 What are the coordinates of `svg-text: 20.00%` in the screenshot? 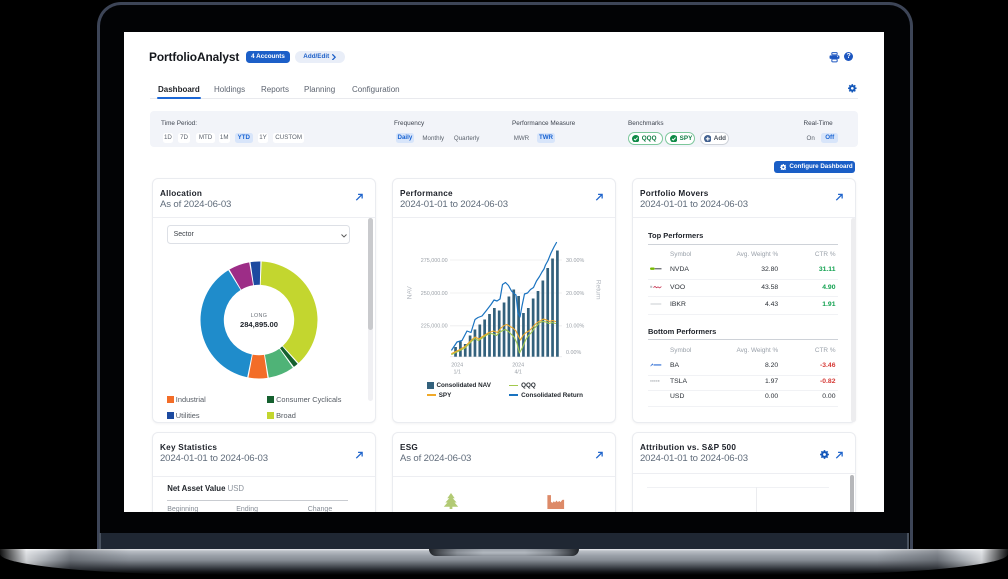 It's located at (575, 294).